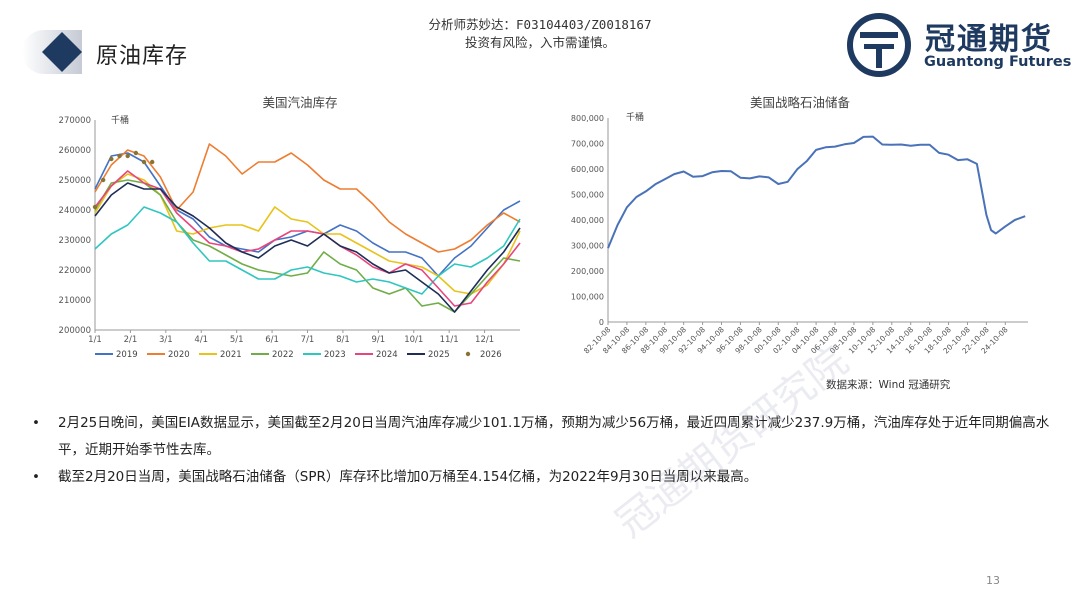 This screenshot has width=1080, height=608. Describe the element at coordinates (468, 354) in the screenshot. I see `legend-swatch` at that location.